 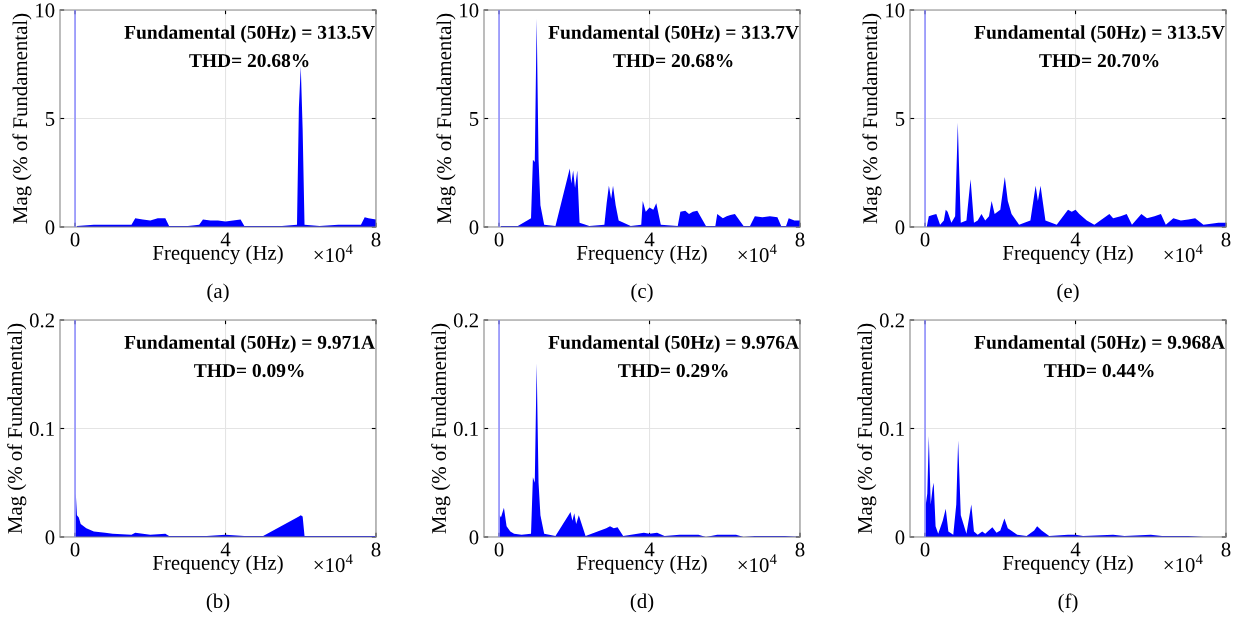 What do you see at coordinates (673, 344) in the screenshot?
I see `annotation: Fundamental (50Hz) = 9.976A` at bounding box center [673, 344].